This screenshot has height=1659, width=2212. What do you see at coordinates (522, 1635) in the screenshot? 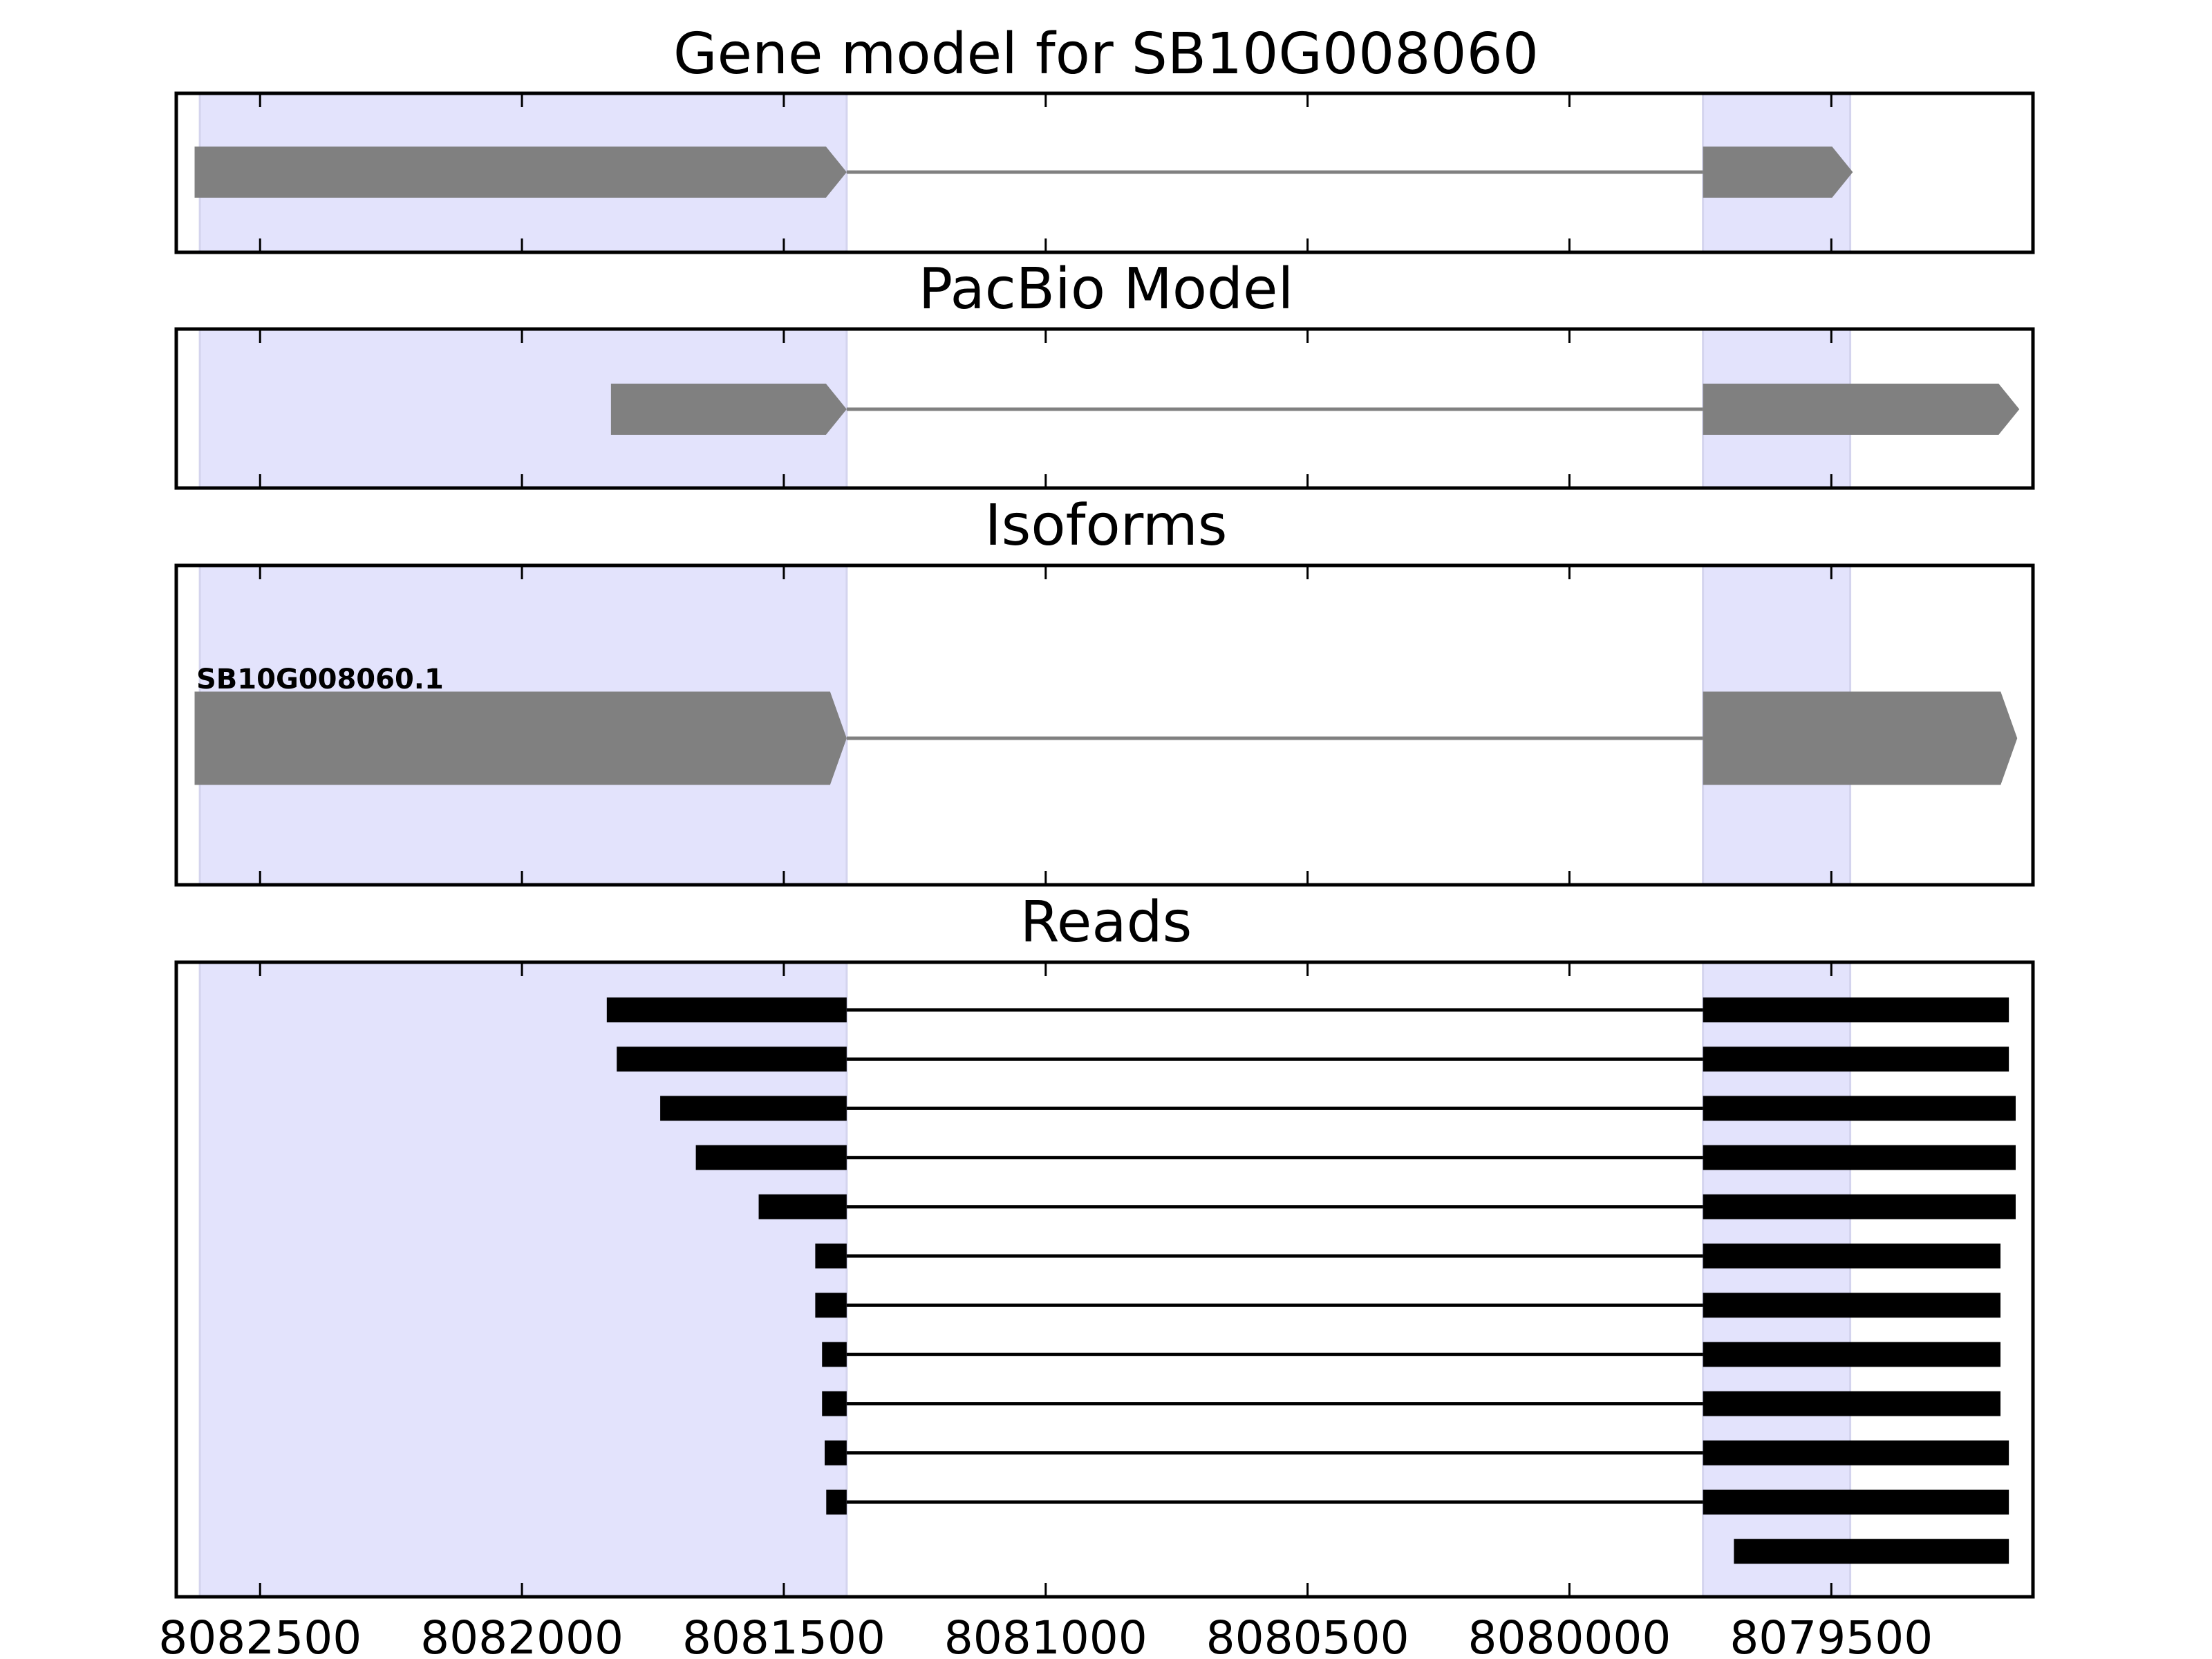
I see `x-tick-label: 8082000` at bounding box center [522, 1635].